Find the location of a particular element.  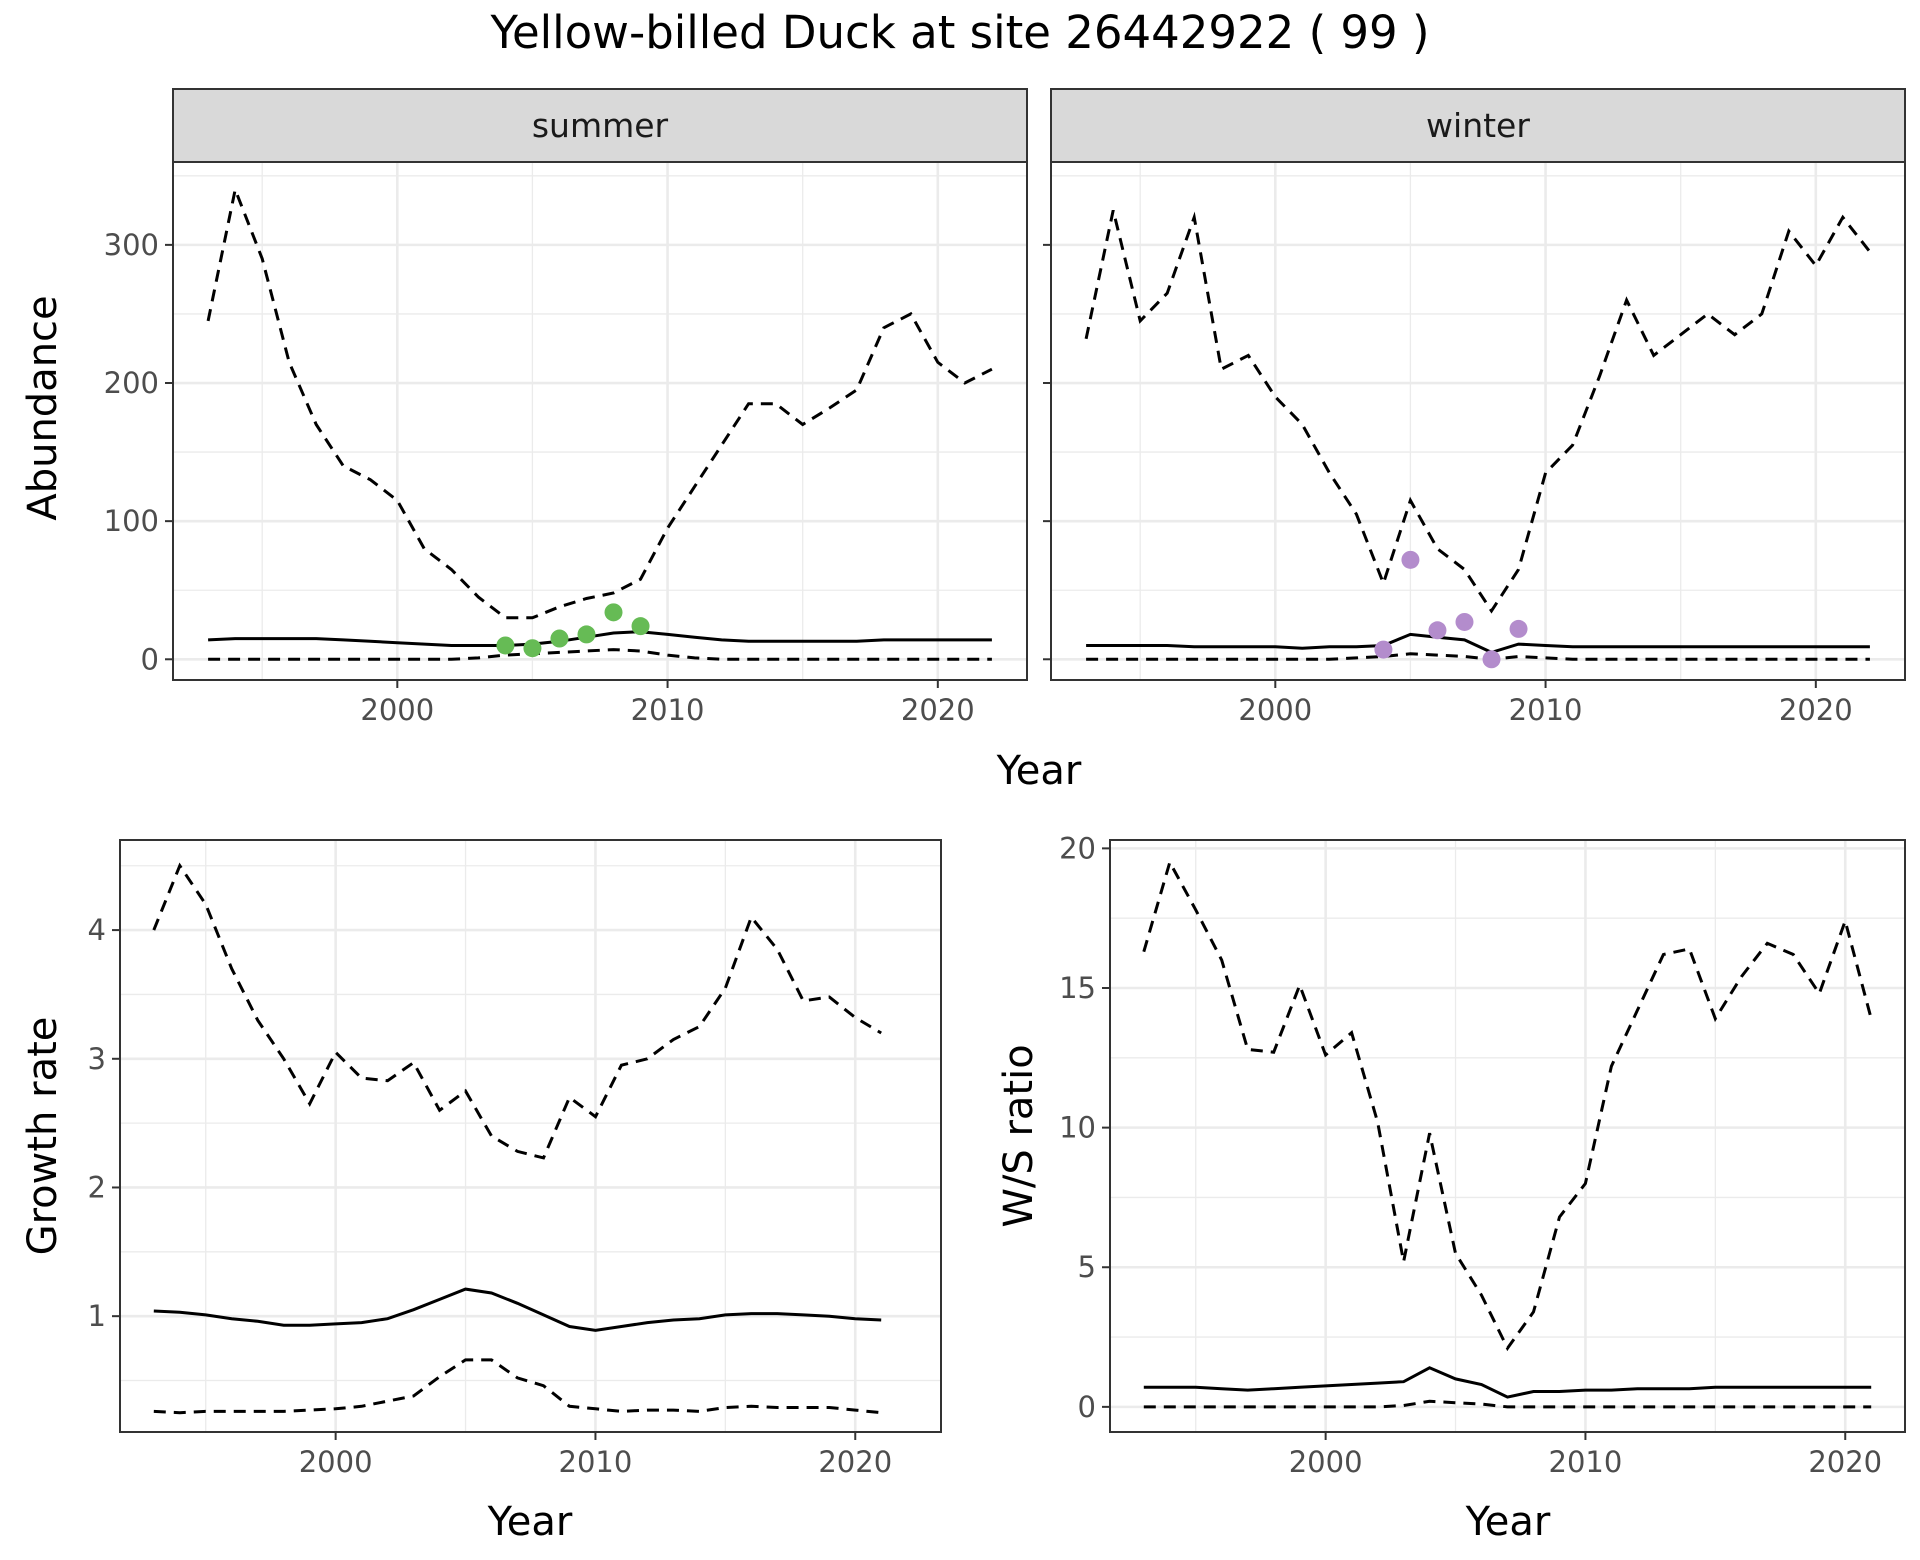

y-tick-label: 5 is located at coordinates (1087, 1267).